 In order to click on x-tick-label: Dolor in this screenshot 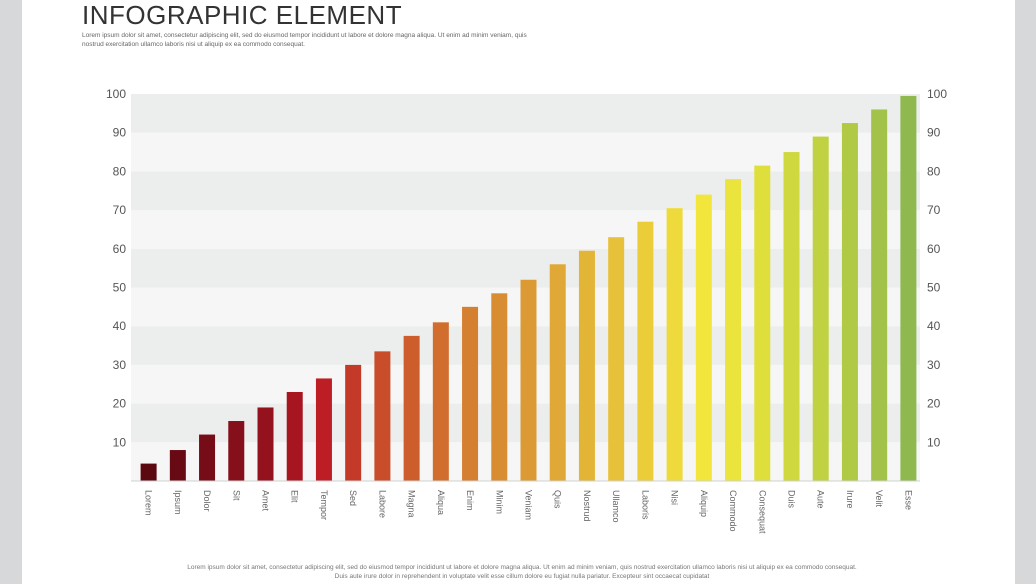, I will do `click(207, 501)`.